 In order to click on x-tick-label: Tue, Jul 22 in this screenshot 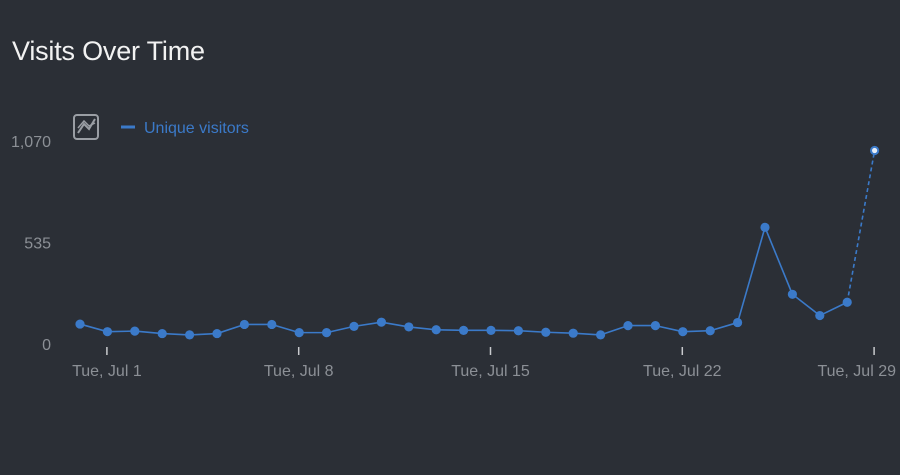, I will do `click(682, 371)`.